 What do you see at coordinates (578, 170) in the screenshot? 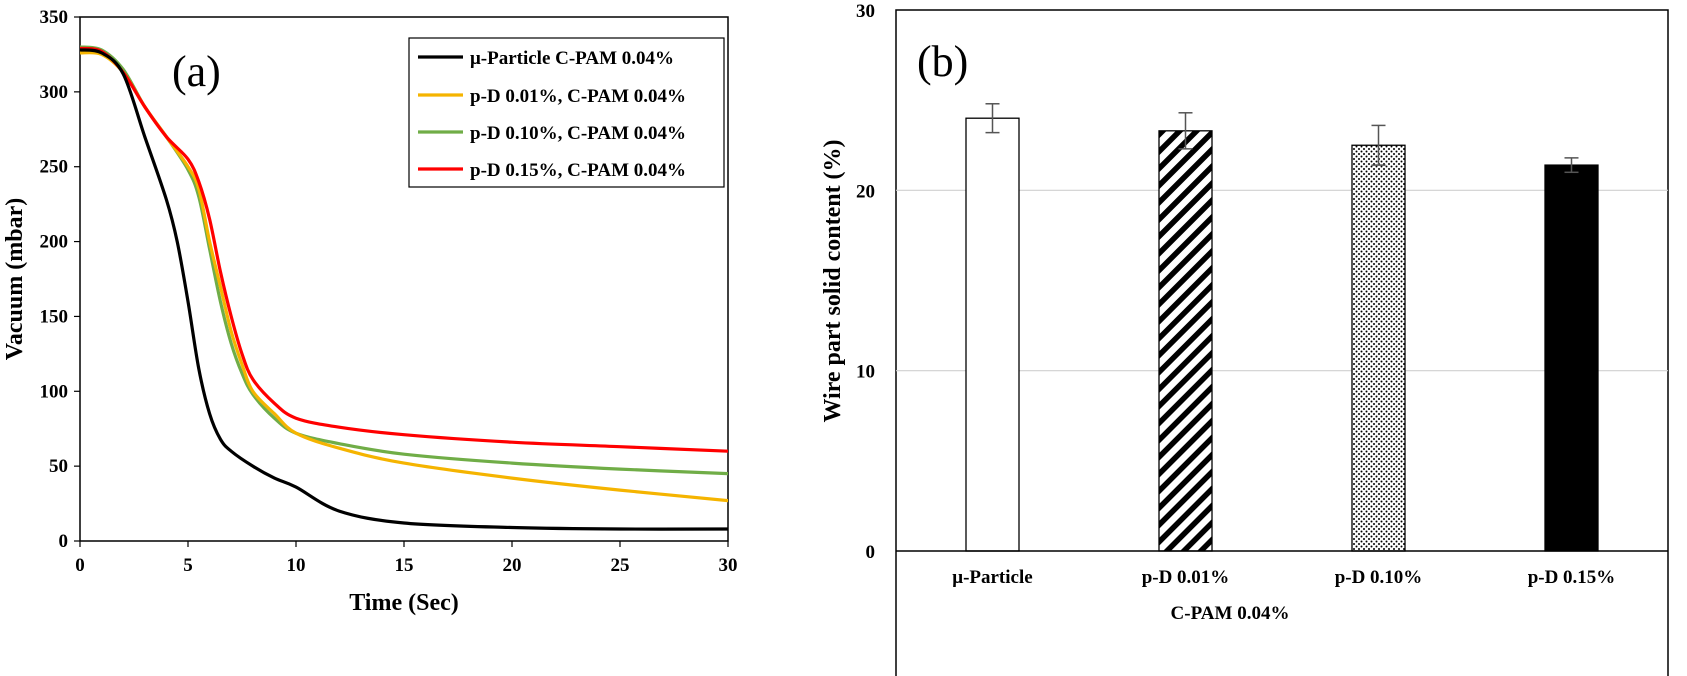
I see `chart-a-legend-label: p-D 0.15%, C-PAM 0.04%` at bounding box center [578, 170].